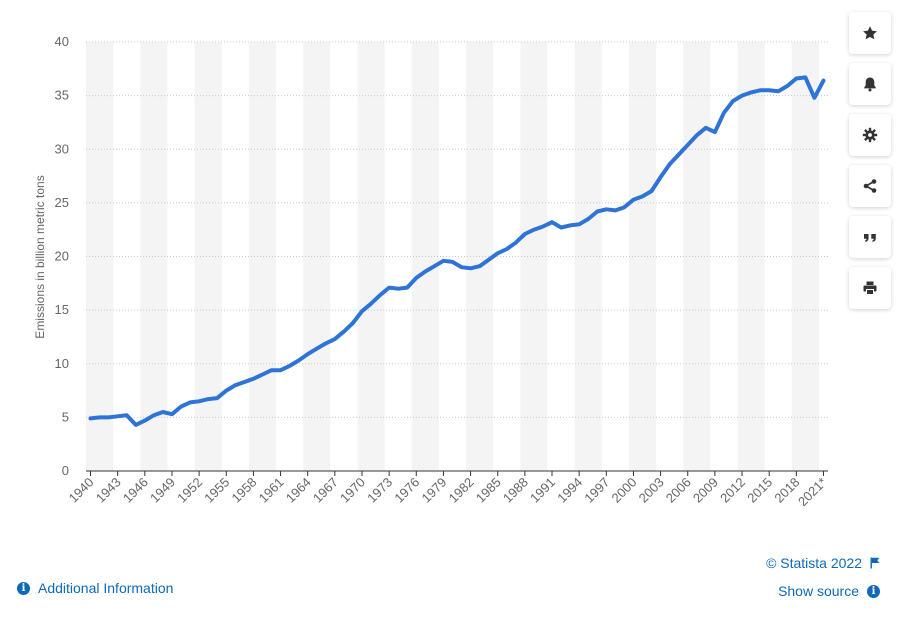  Describe the element at coordinates (23, 588) in the screenshot. I see `info-icon: i` at that location.